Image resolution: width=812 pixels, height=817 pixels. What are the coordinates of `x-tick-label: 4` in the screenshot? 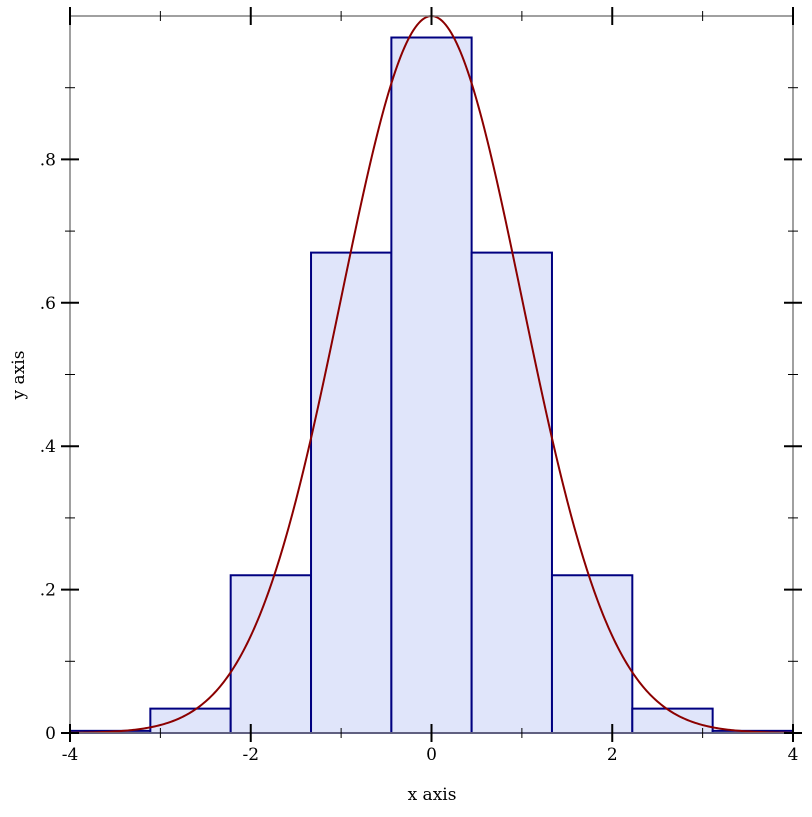 It's located at (793, 755).